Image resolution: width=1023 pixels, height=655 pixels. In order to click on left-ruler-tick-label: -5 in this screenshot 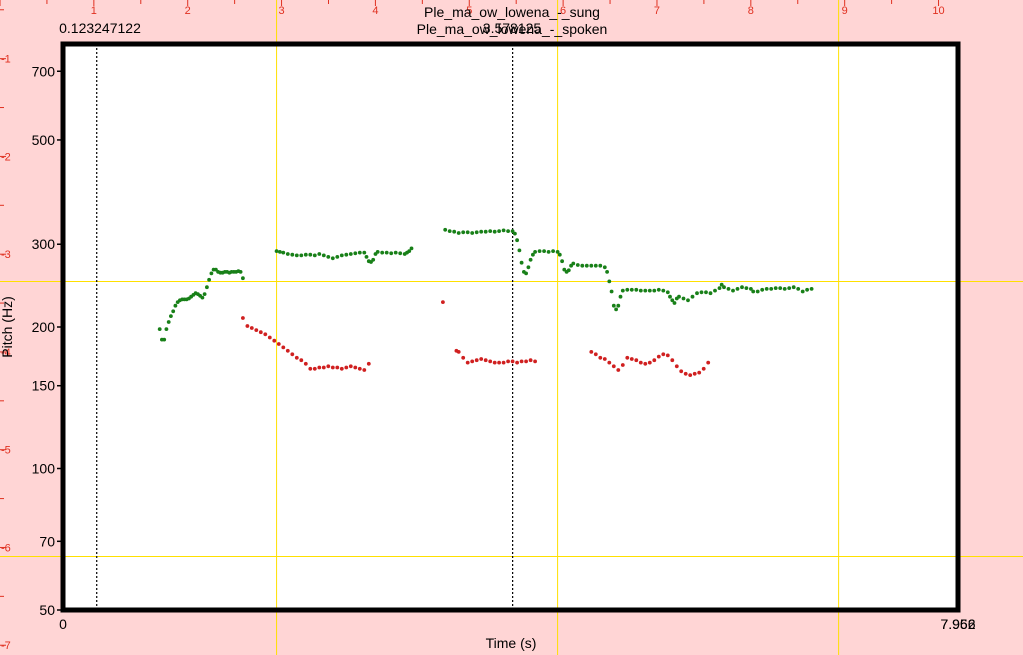, I will do `click(6, 451)`.